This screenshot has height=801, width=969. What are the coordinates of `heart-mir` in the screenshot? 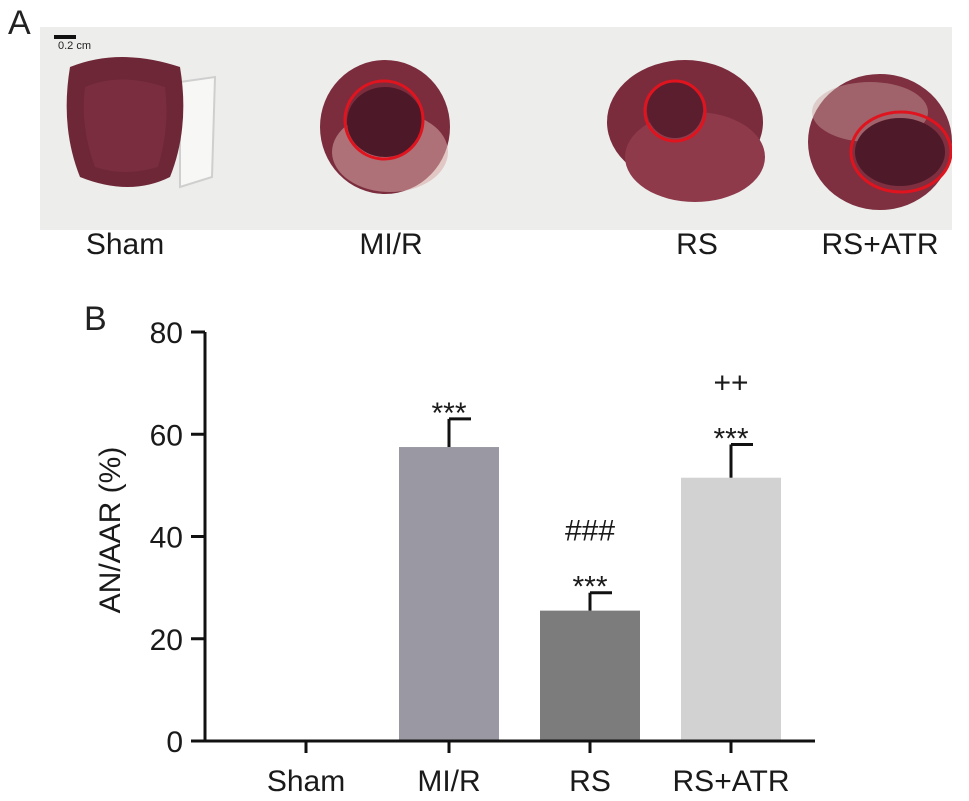 It's located at (385, 127).